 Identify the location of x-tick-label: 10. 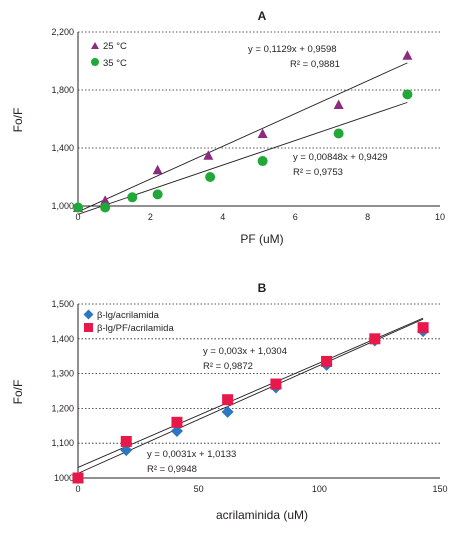
(440, 217).